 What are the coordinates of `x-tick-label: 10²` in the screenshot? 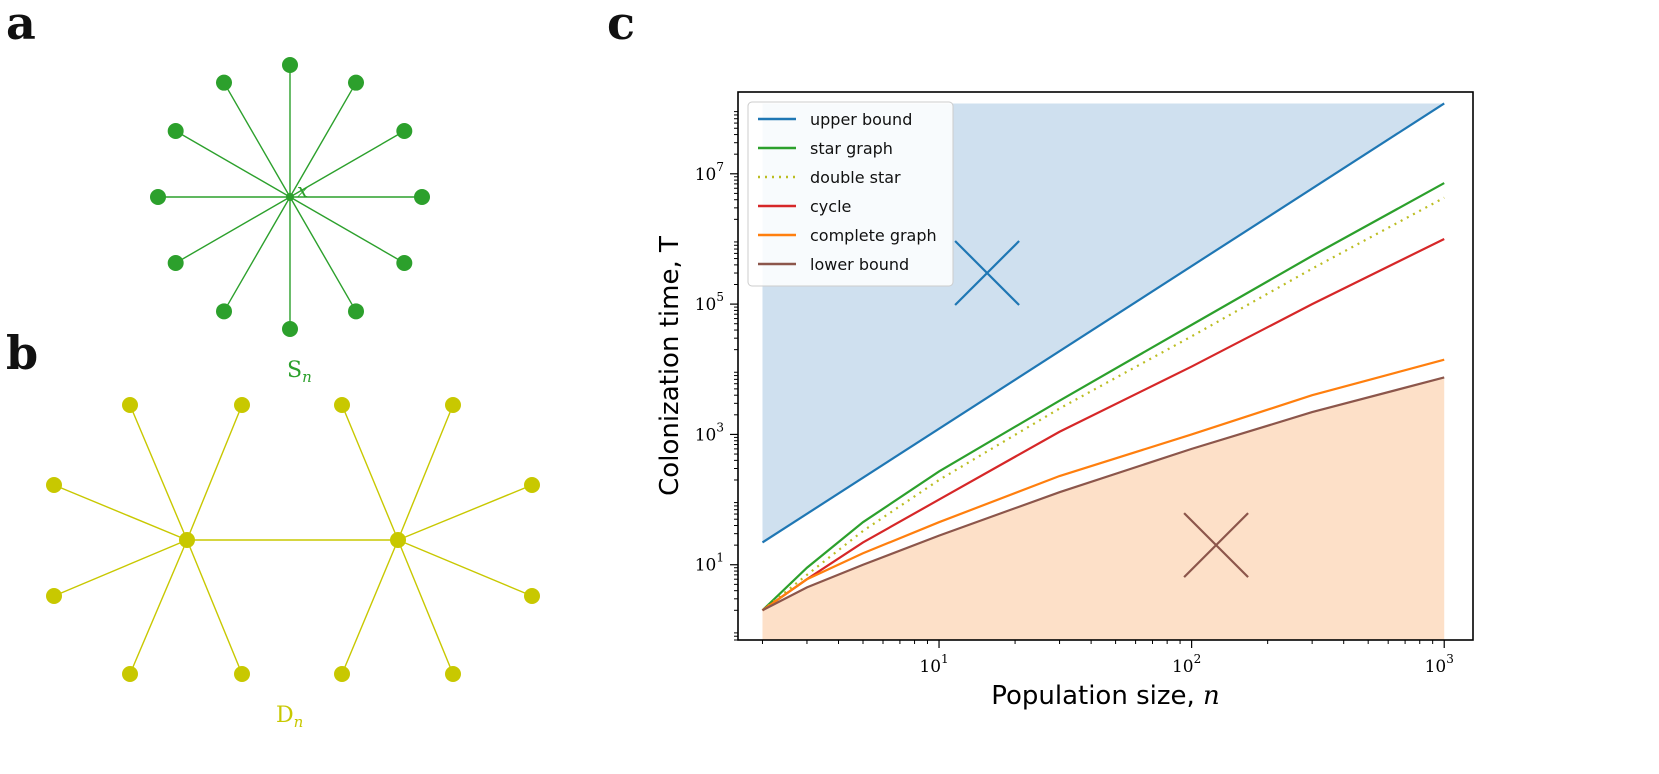 It's located at (1186, 664).